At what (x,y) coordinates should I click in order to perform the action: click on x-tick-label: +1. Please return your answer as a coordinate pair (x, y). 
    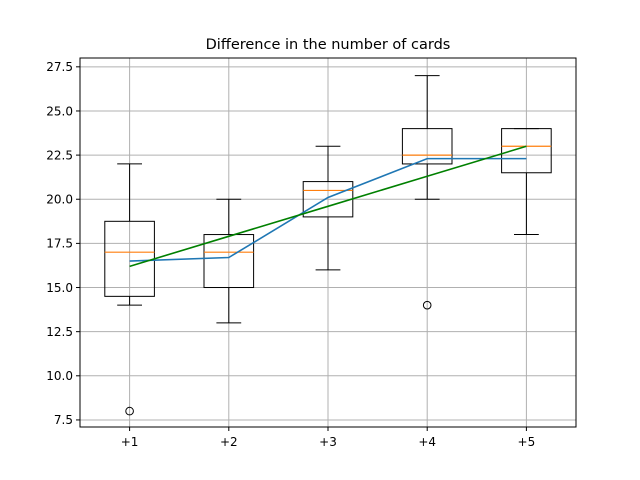
    Looking at the image, I should click on (130, 442).